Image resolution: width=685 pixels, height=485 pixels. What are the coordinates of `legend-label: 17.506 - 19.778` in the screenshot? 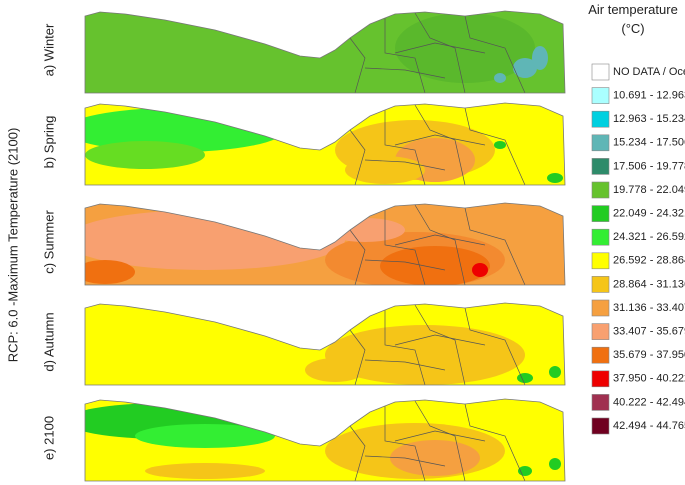 It's located at (649, 166).